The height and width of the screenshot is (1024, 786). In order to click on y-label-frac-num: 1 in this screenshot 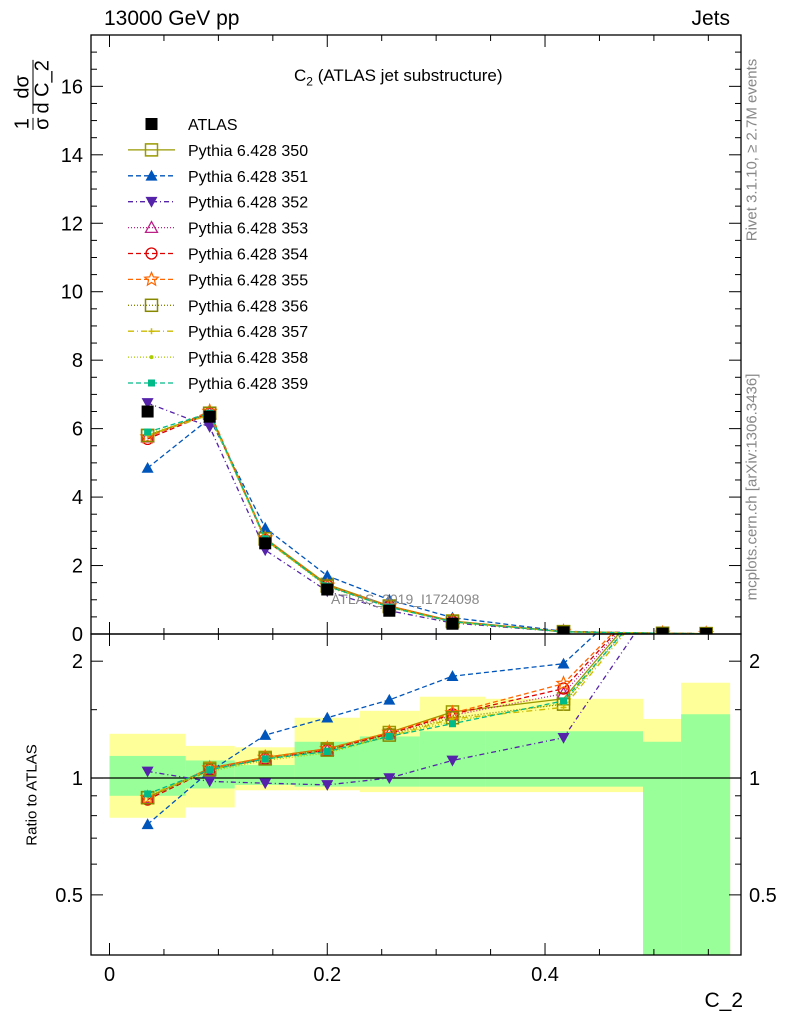, I will do `click(22, 124)`.